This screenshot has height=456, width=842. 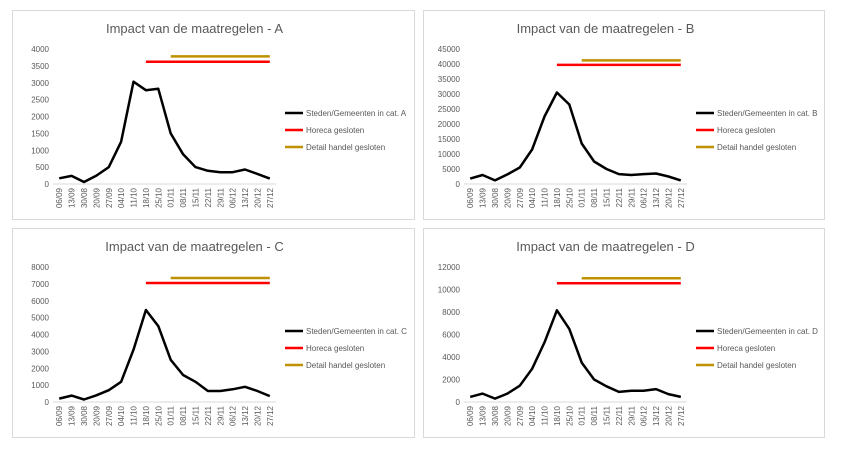 I want to click on y-tick-label: 30000, so click(x=449, y=94).